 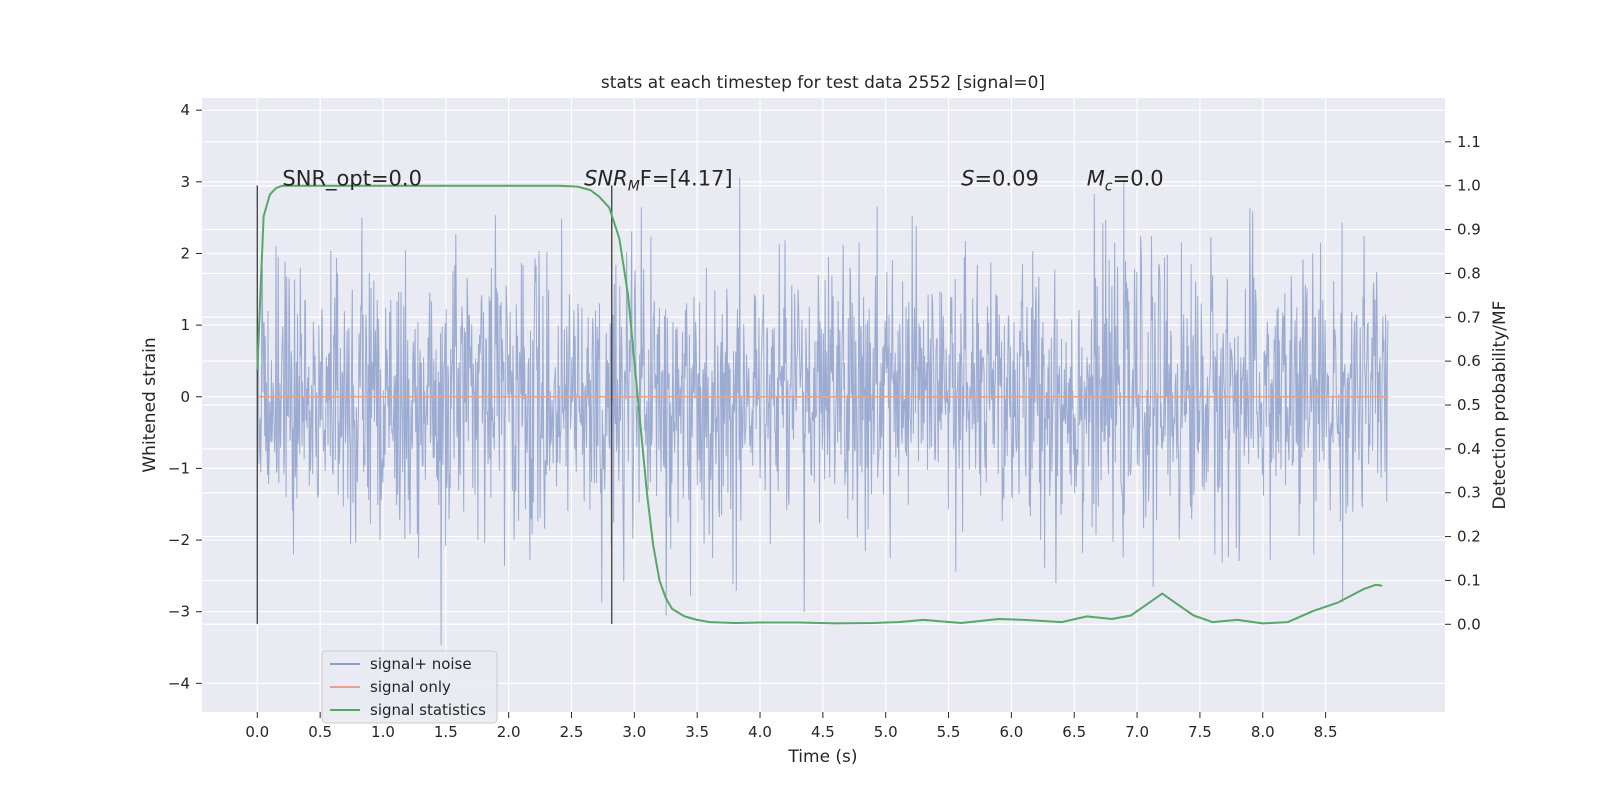 What do you see at coordinates (179, 612) in the screenshot?
I see `y-left-tick-label: −3` at bounding box center [179, 612].